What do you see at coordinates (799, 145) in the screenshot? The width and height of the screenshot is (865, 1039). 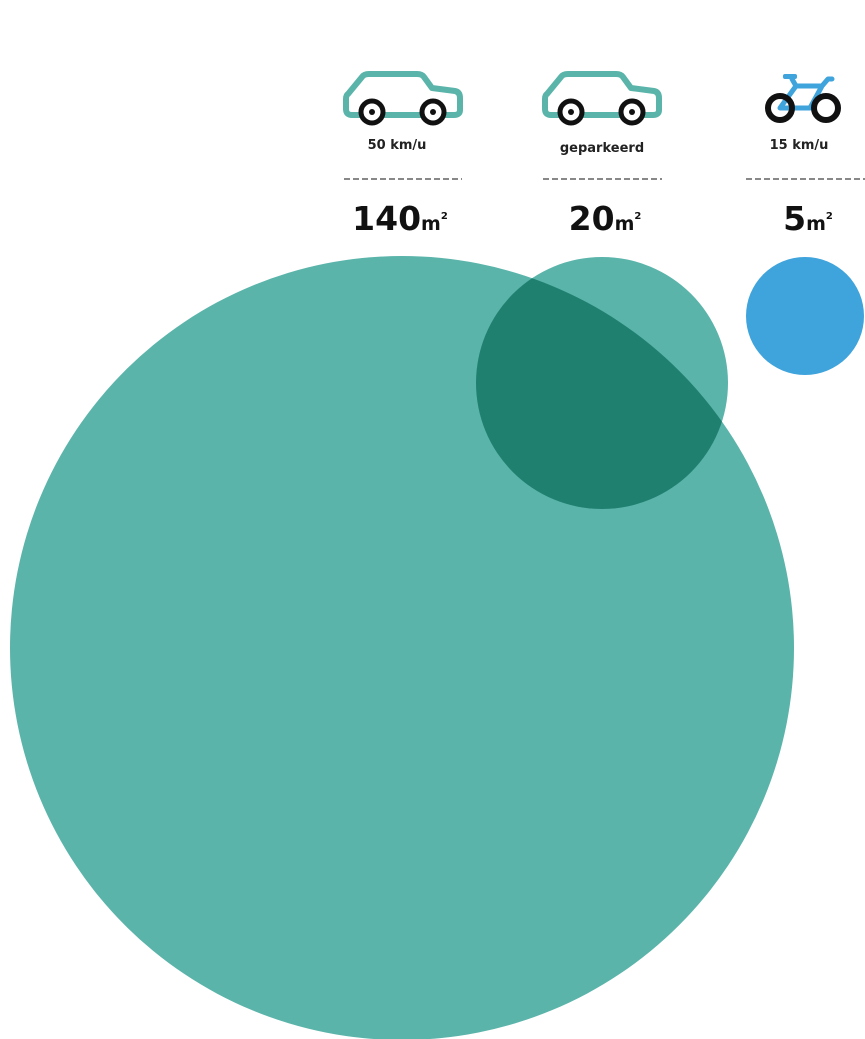 I see `column-label: 15 km/u` at bounding box center [799, 145].